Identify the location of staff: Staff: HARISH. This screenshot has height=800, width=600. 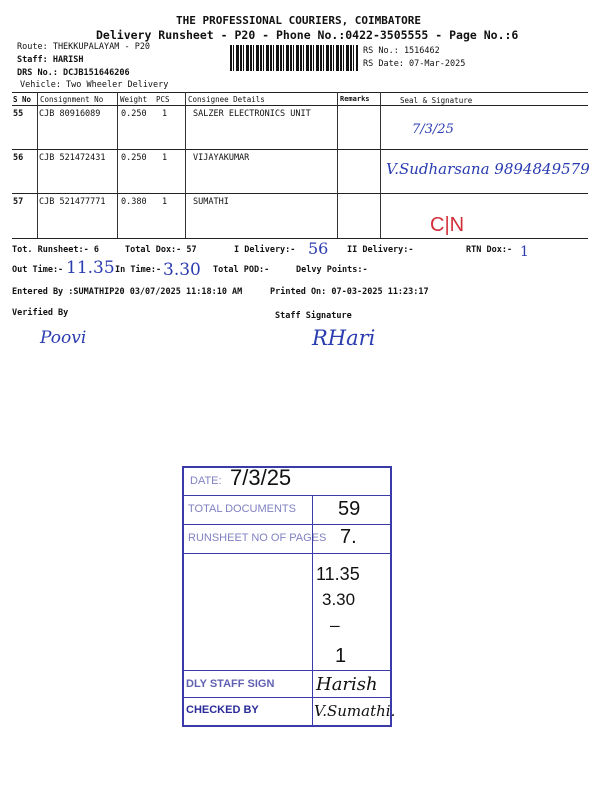
(50, 60).